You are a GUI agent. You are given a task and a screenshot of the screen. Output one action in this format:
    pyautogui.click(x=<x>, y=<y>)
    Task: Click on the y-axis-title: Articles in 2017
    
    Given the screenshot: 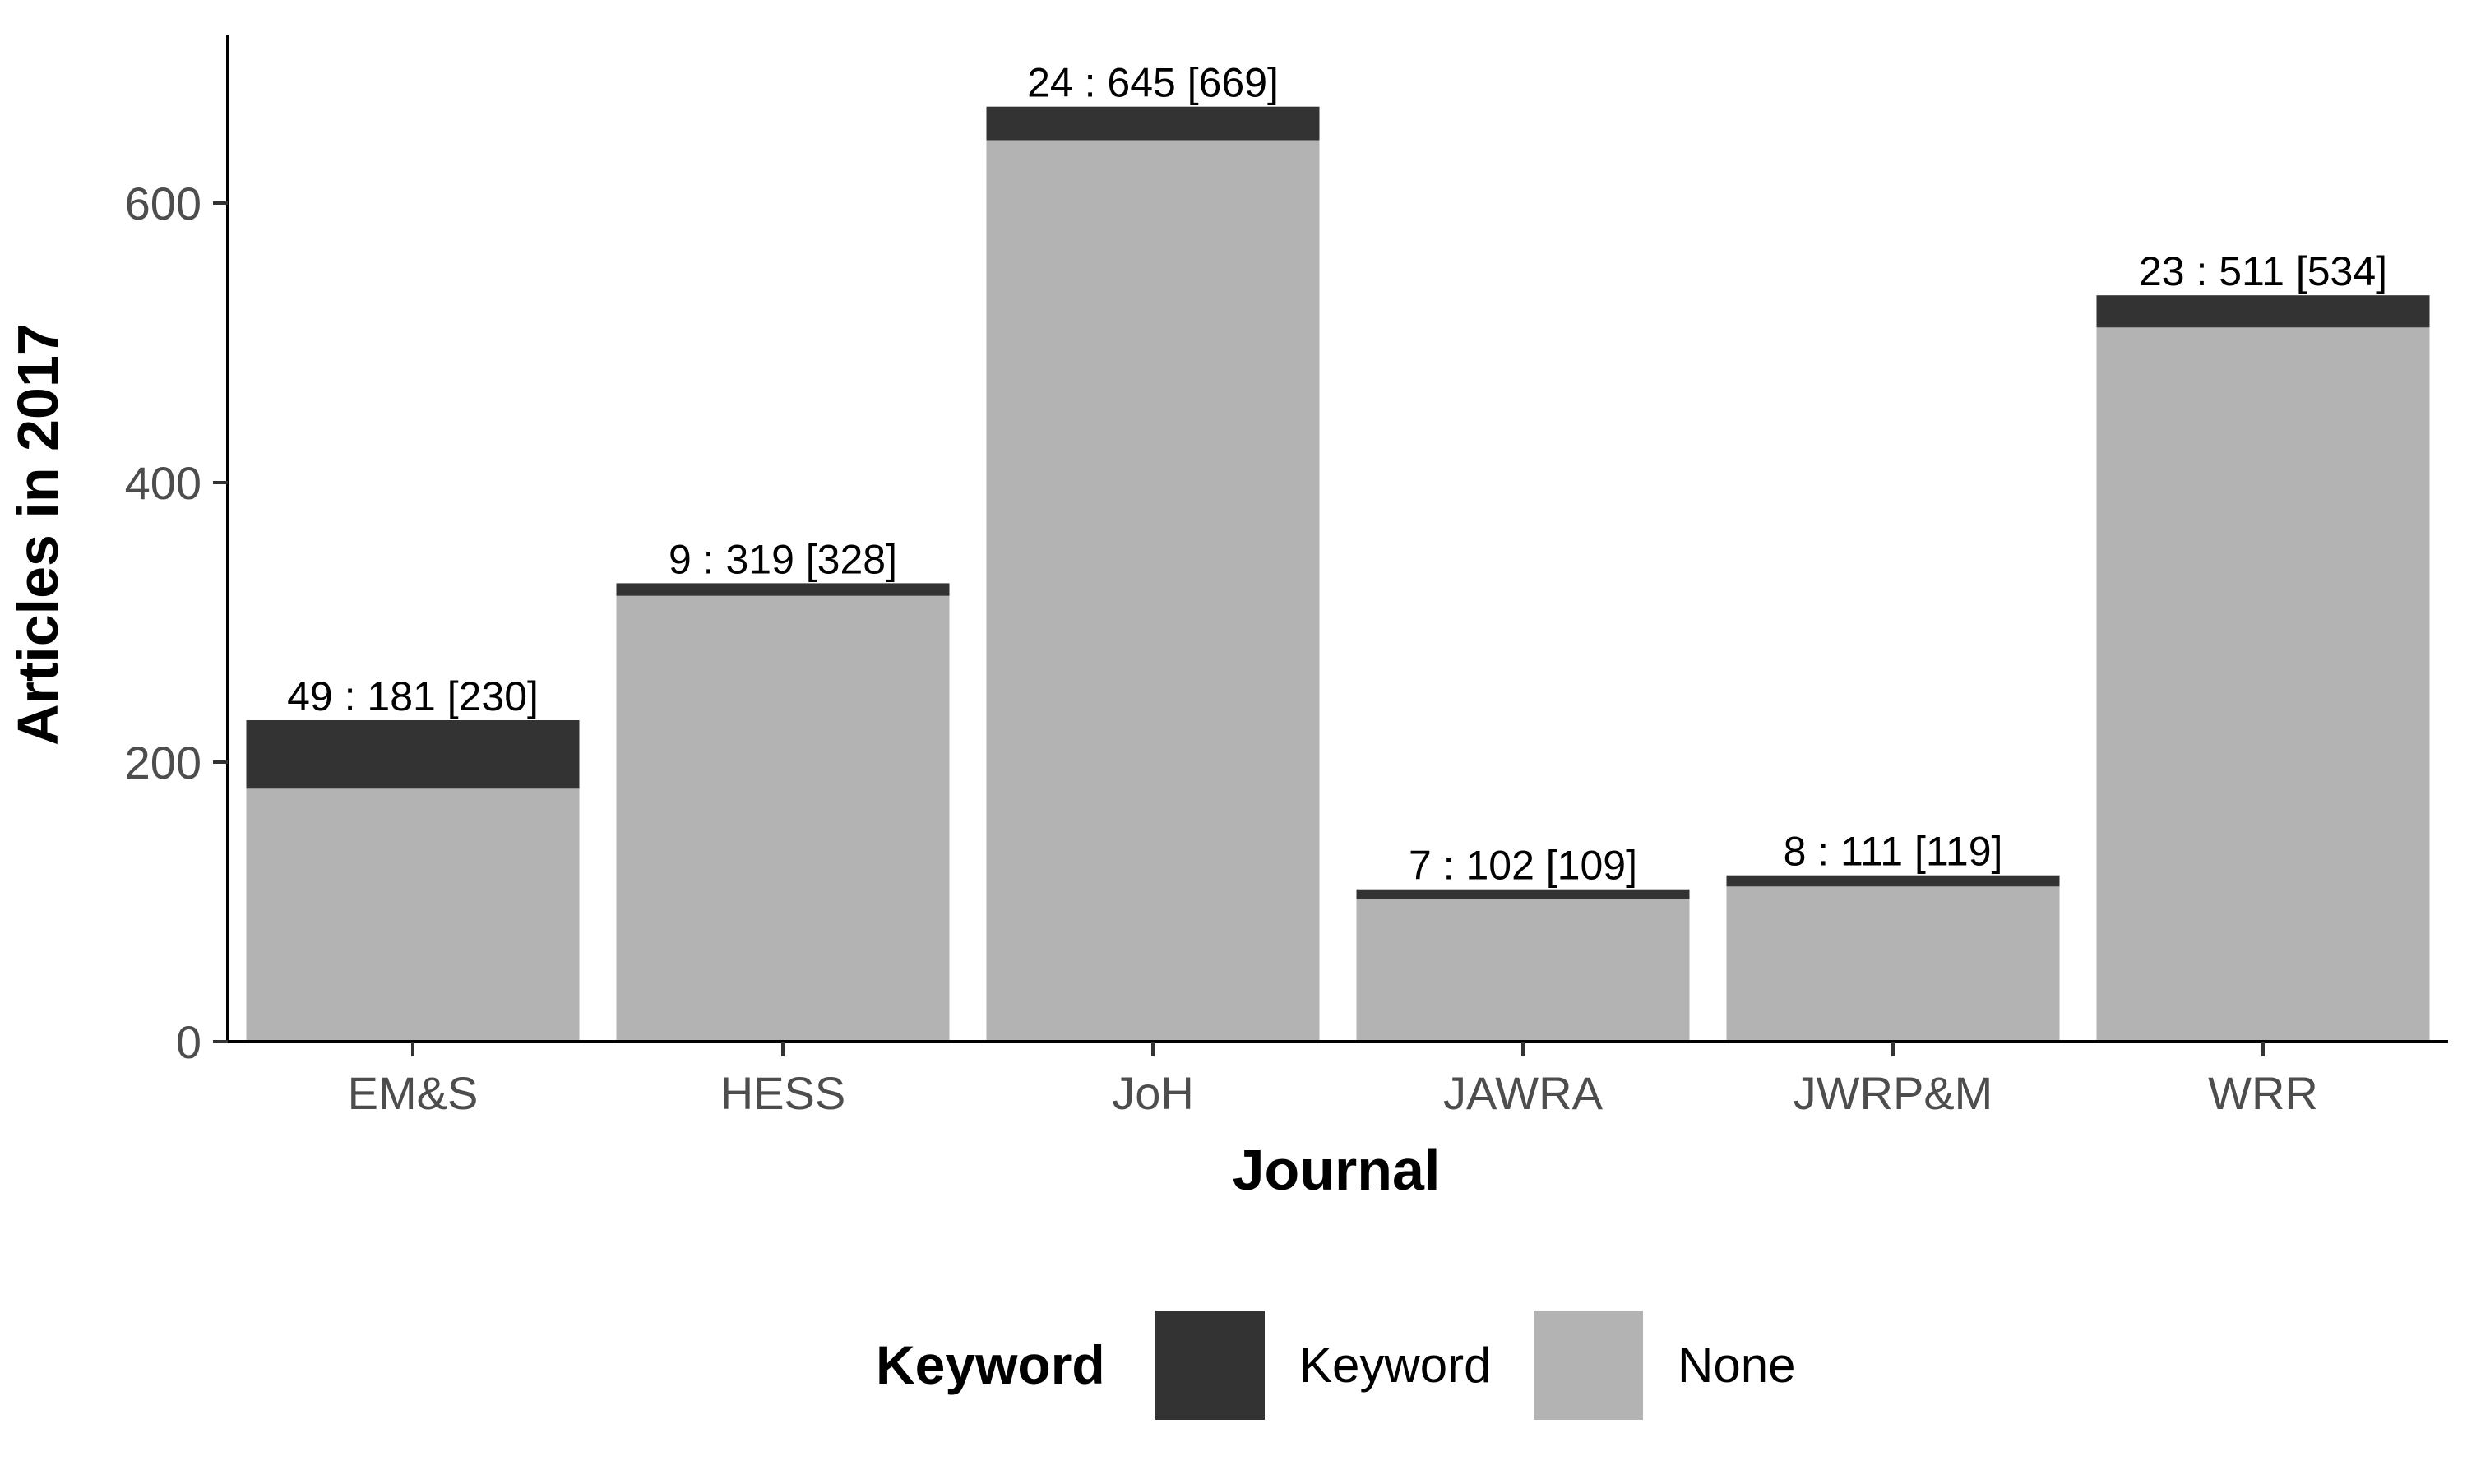 What is the action you would take?
    pyautogui.click(x=38, y=535)
    